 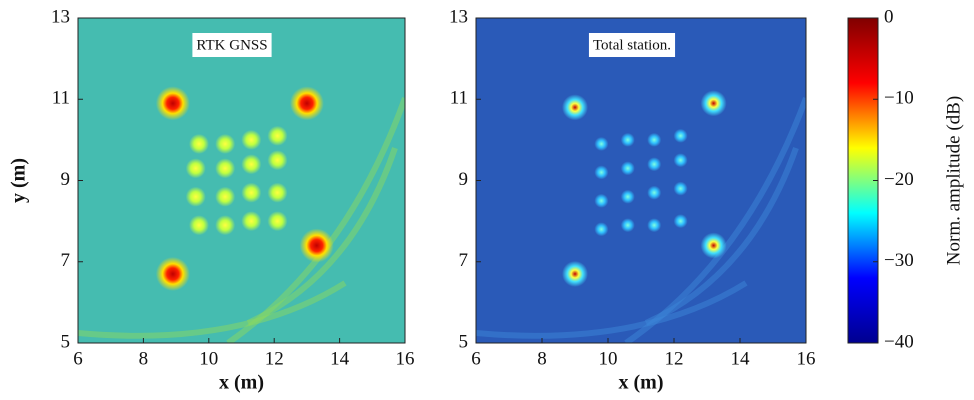 I want to click on colorbar-tick-label: −10, so click(x=899, y=98).